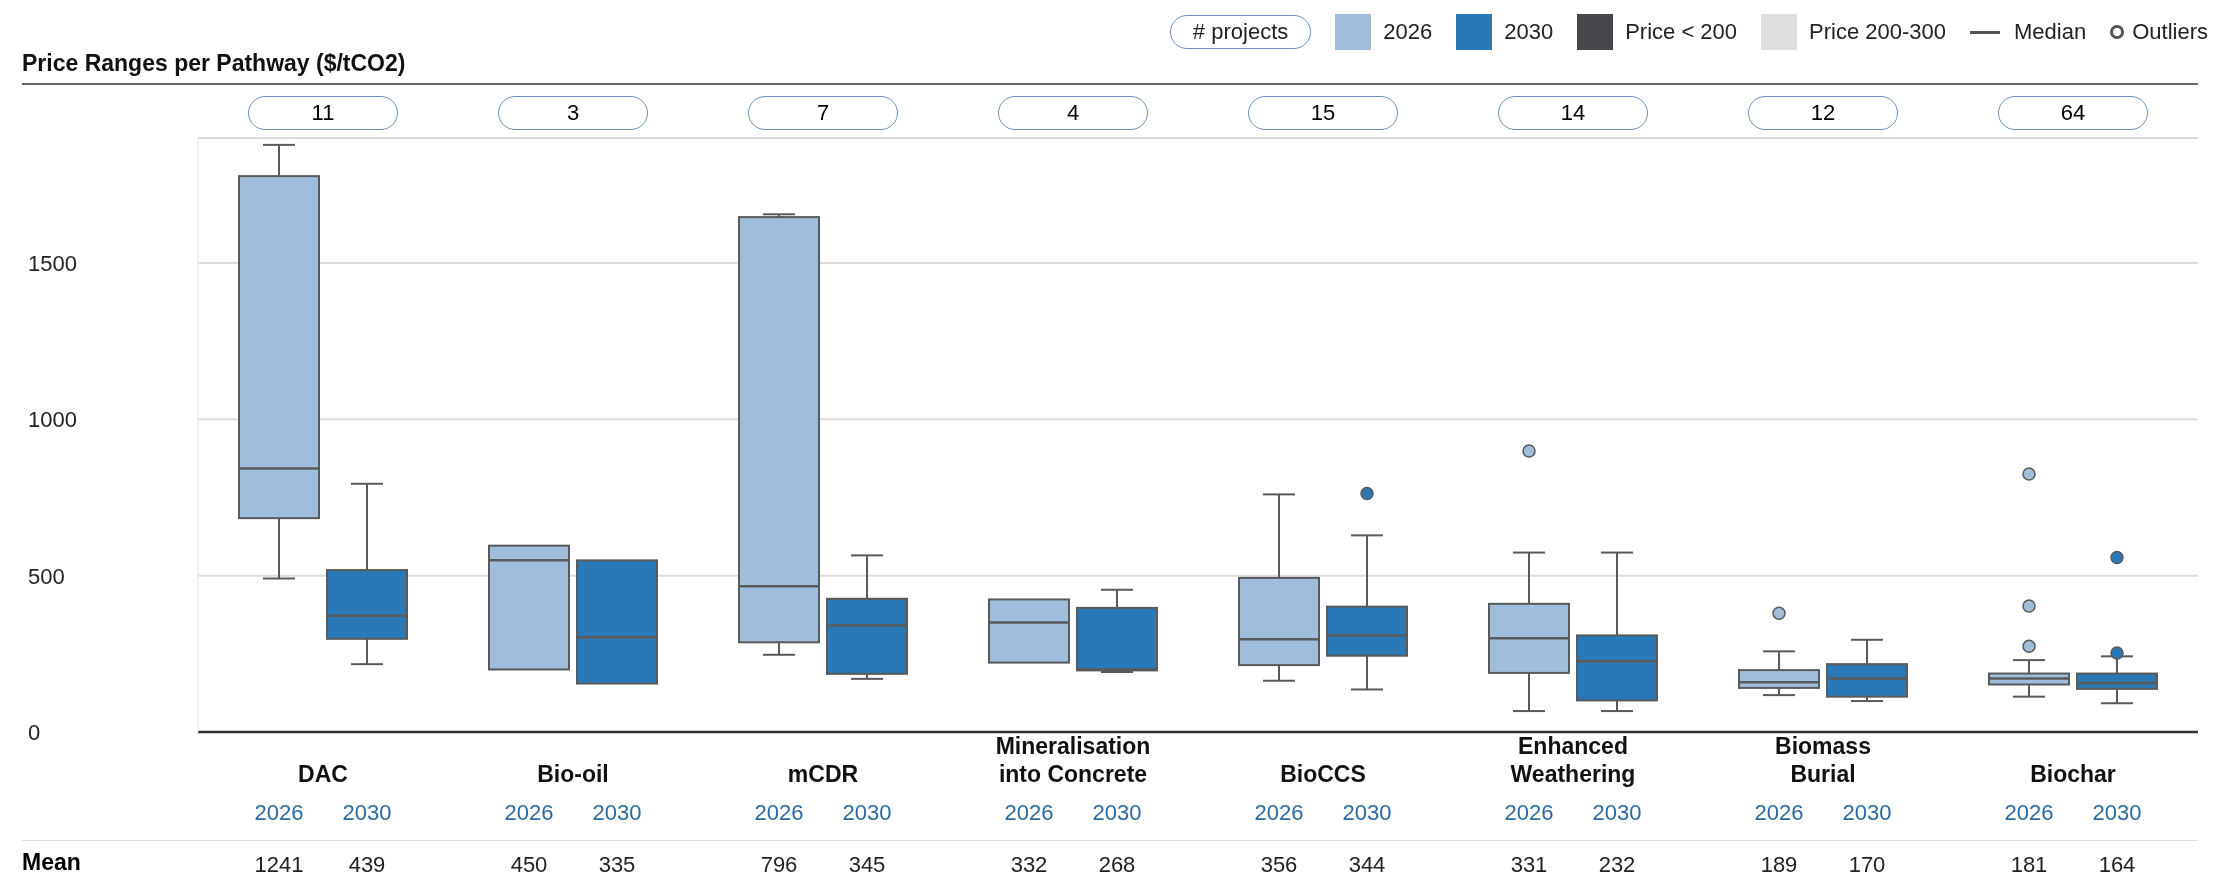 Image resolution: width=2239 pixels, height=895 pixels. Describe the element at coordinates (2170, 32) in the screenshot. I see `text: Outliers` at that location.